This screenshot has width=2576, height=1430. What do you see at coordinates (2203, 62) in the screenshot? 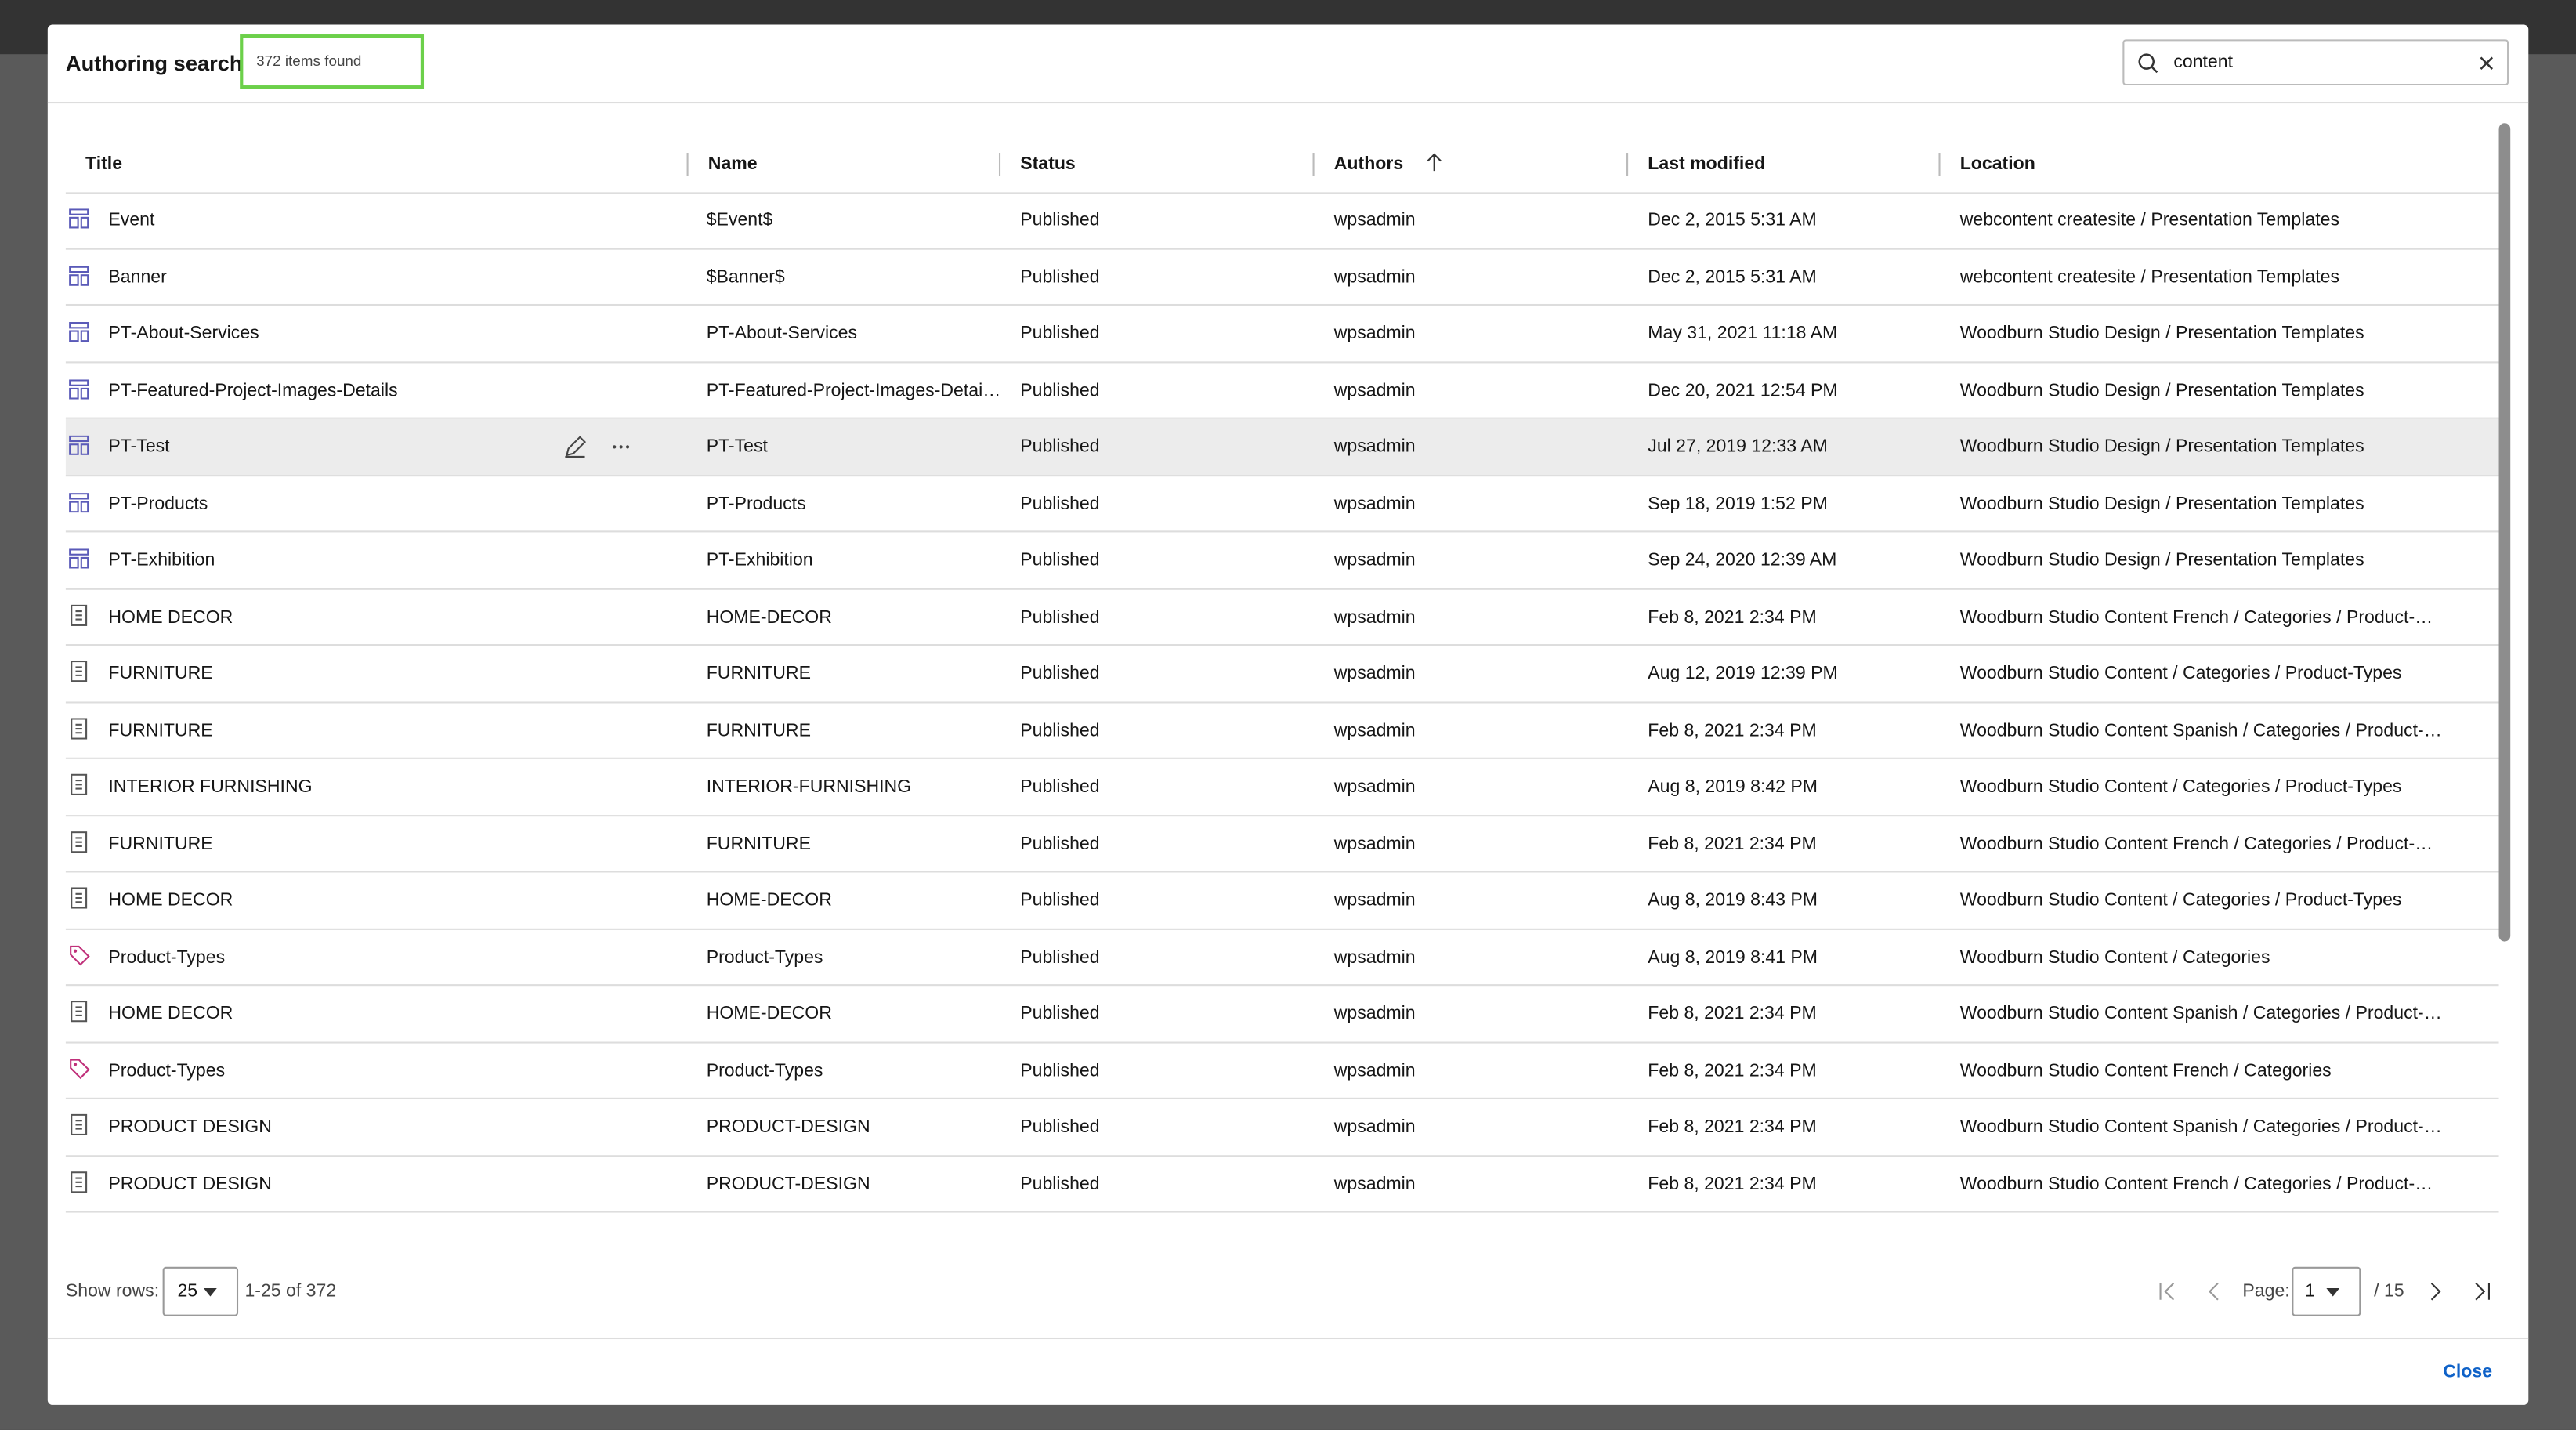
I see `search-value: content` at bounding box center [2203, 62].